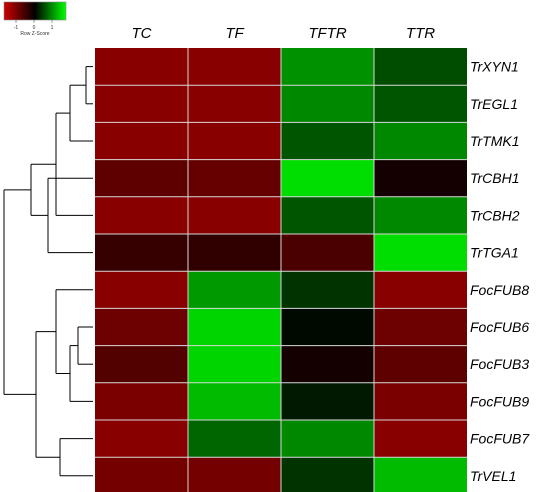 This screenshot has height=492, width=536. I want to click on row-dendrogram, so click(48, 271).